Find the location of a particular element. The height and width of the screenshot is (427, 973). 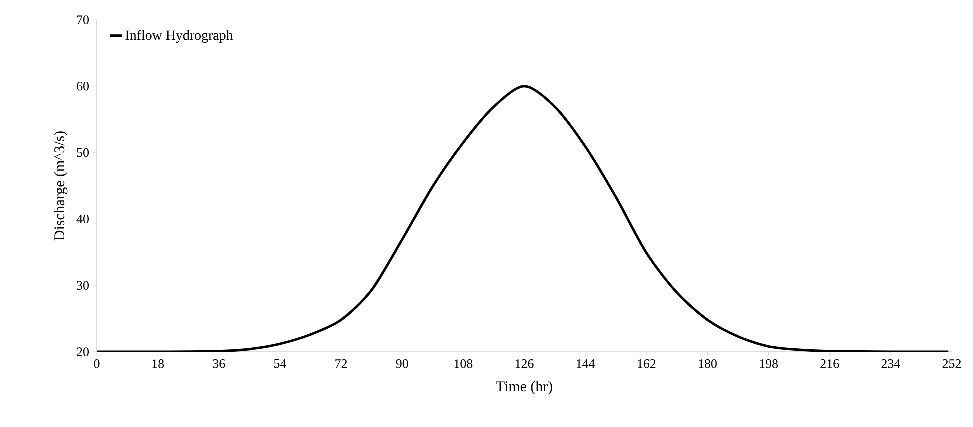

x-tick-label: 252 is located at coordinates (952, 364).